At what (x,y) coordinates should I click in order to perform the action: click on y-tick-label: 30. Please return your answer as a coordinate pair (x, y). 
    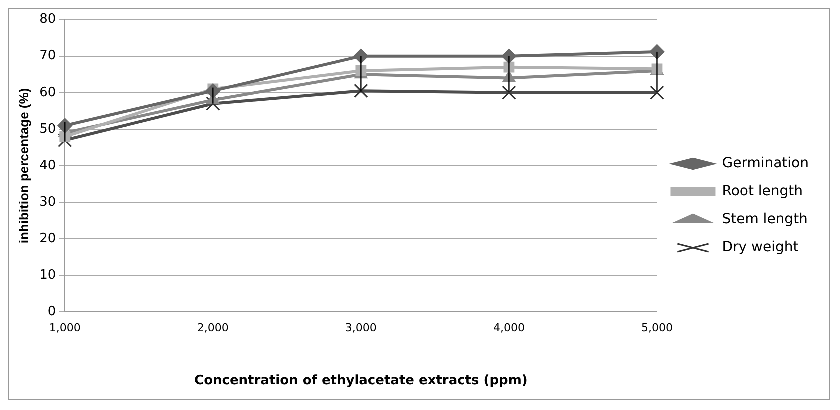
    Looking at the image, I should click on (48, 202).